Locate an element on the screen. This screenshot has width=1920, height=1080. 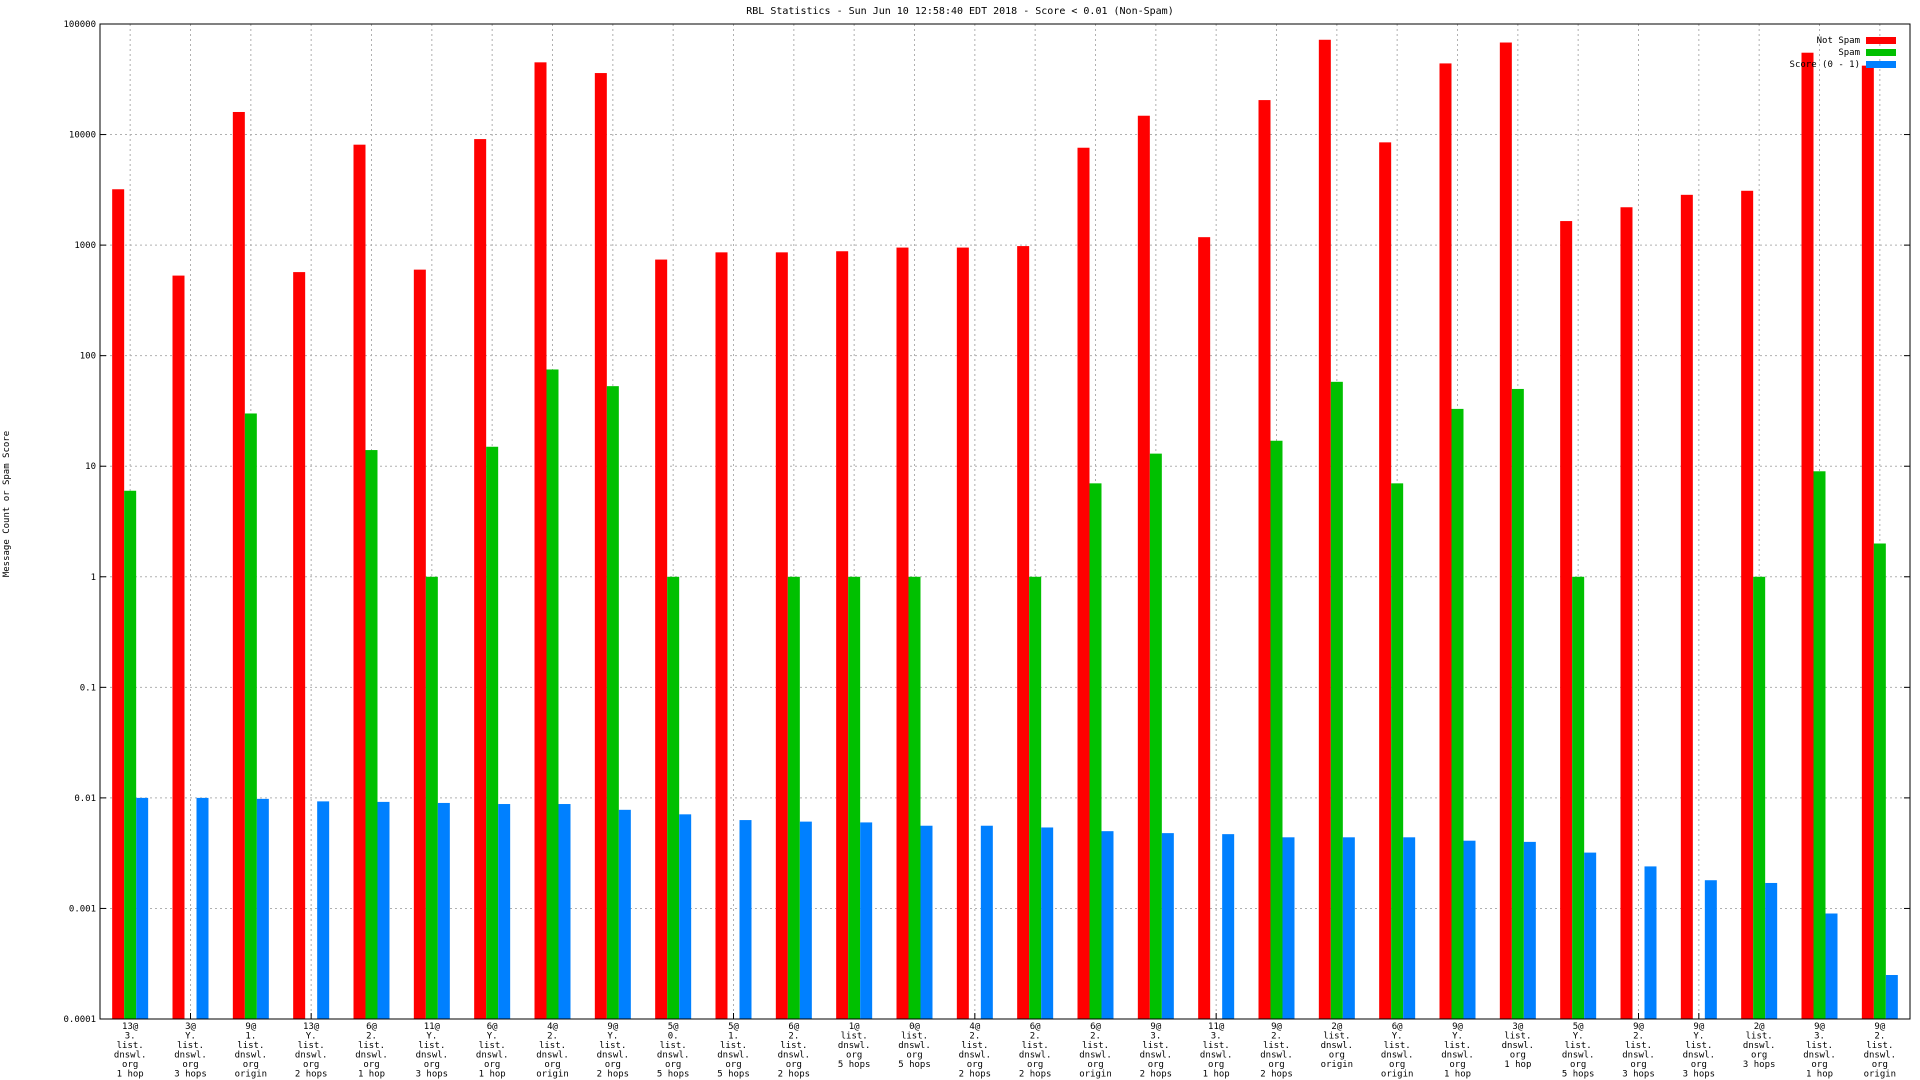
x-tick-label-line: 0. is located at coordinates (673, 1037).